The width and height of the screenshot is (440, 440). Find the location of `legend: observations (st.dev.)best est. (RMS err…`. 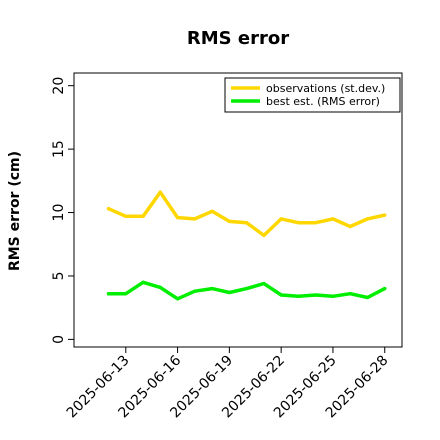

legend: observations (st.dev.)best est. (RMS err… is located at coordinates (312, 95).